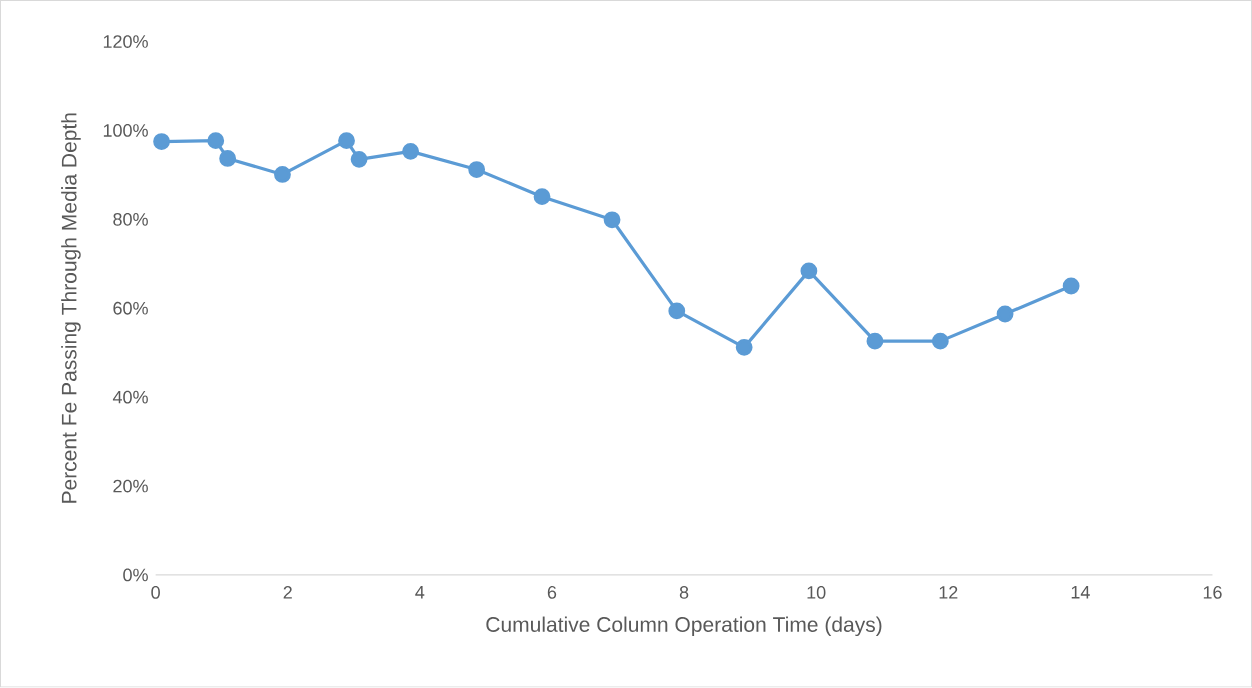  Describe the element at coordinates (684, 626) in the screenshot. I see `x-axis-title: Cumulative Column Operation Time (days)` at that location.